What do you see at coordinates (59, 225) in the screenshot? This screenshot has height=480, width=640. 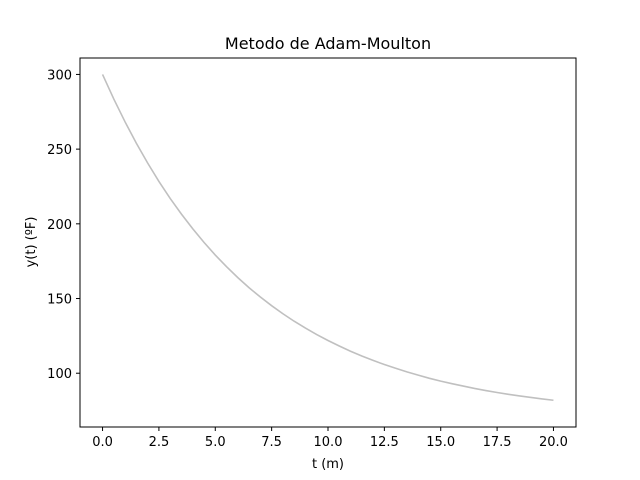 I see `y-tick-label: 200` at bounding box center [59, 225].